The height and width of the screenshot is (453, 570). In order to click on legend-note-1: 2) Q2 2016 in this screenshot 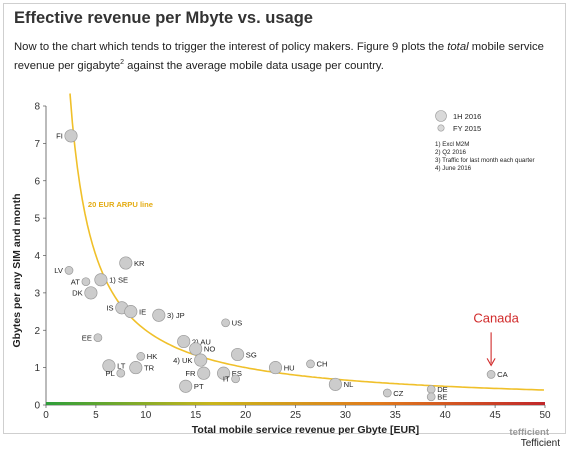, I will do `click(451, 152)`.